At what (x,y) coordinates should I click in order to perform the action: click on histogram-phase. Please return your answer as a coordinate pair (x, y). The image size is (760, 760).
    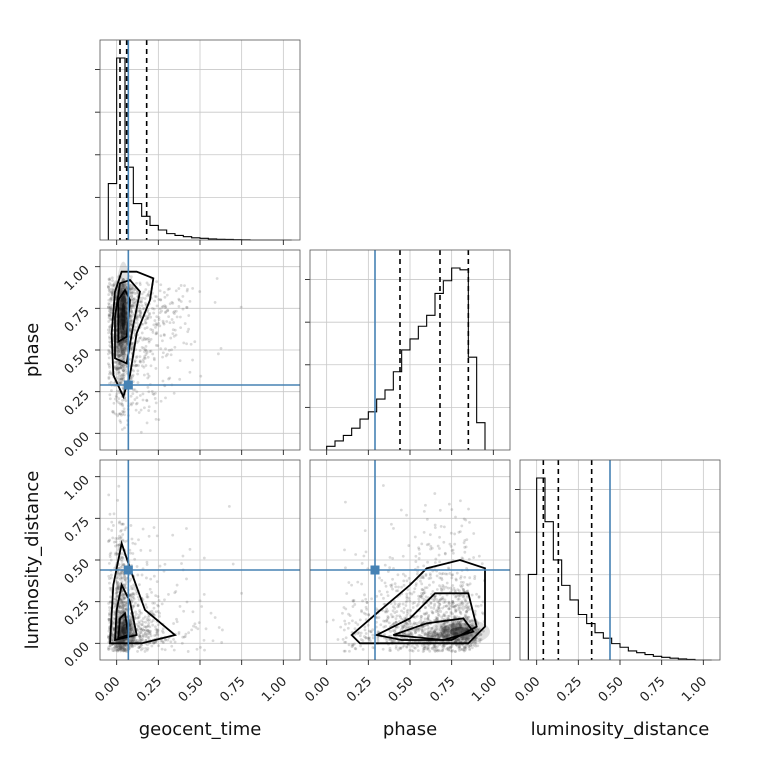
    Looking at the image, I should click on (406, 358).